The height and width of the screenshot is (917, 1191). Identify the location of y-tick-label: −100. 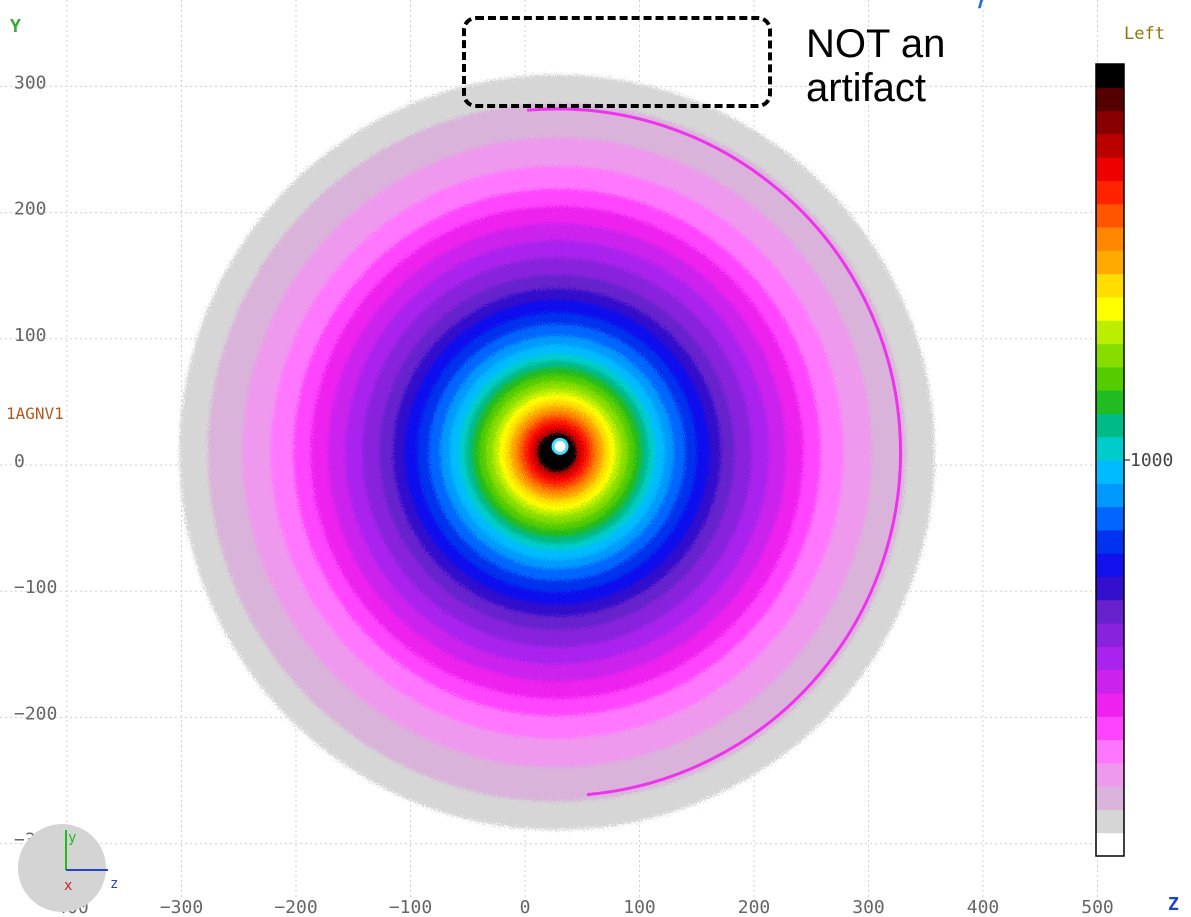
(35, 587).